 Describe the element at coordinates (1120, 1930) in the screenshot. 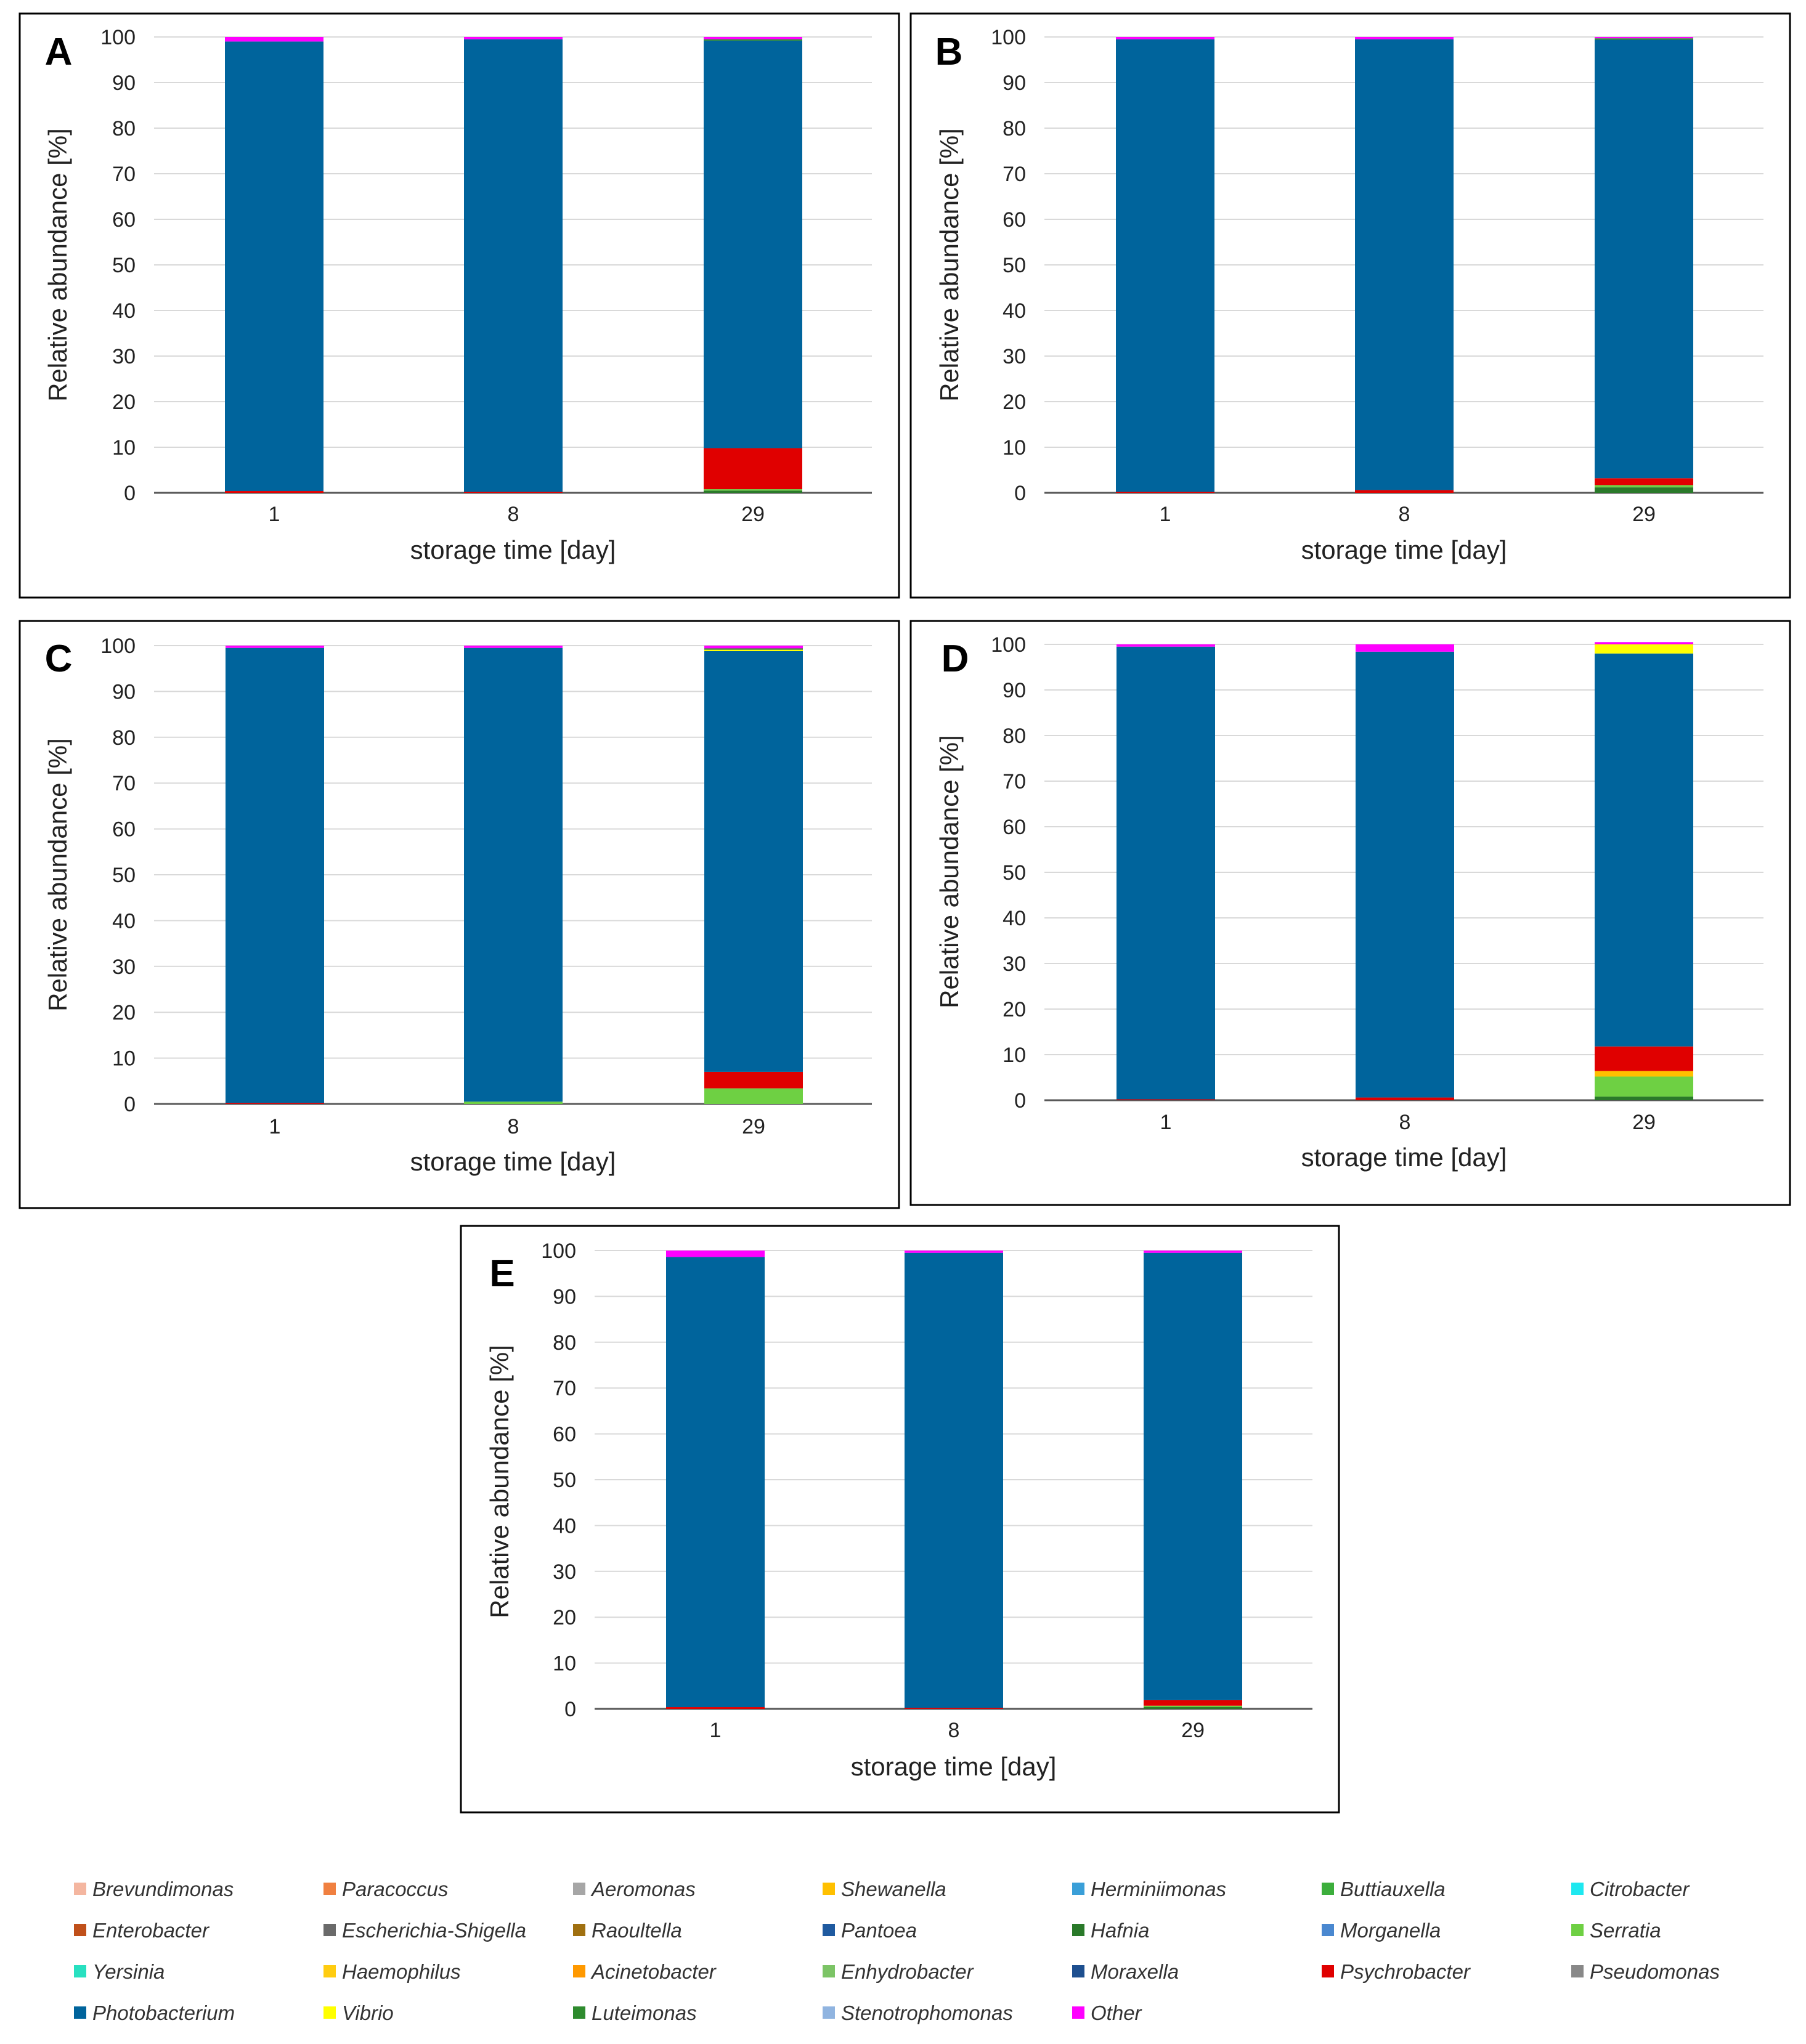

I see `legend-label: Hafnia` at that location.